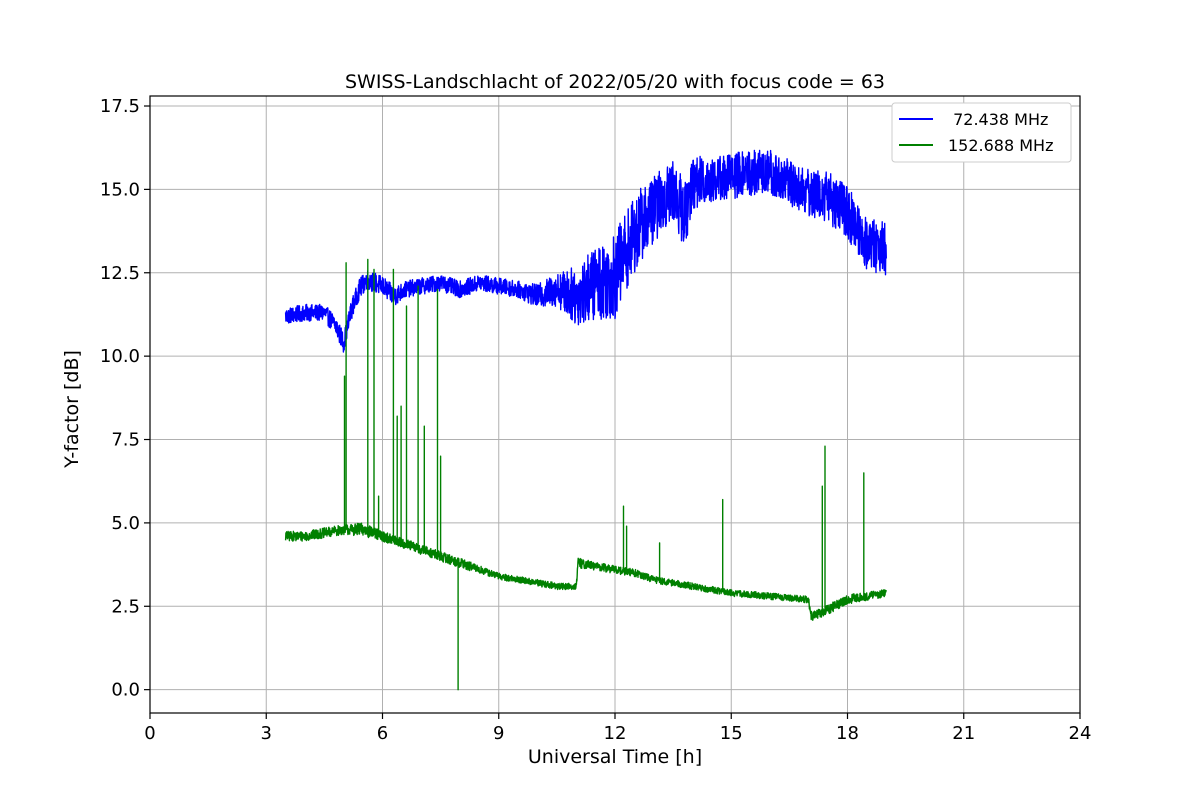 The width and height of the screenshot is (1200, 800). What do you see at coordinates (120, 106) in the screenshot?
I see `y-tick-label: 17.5` at bounding box center [120, 106].